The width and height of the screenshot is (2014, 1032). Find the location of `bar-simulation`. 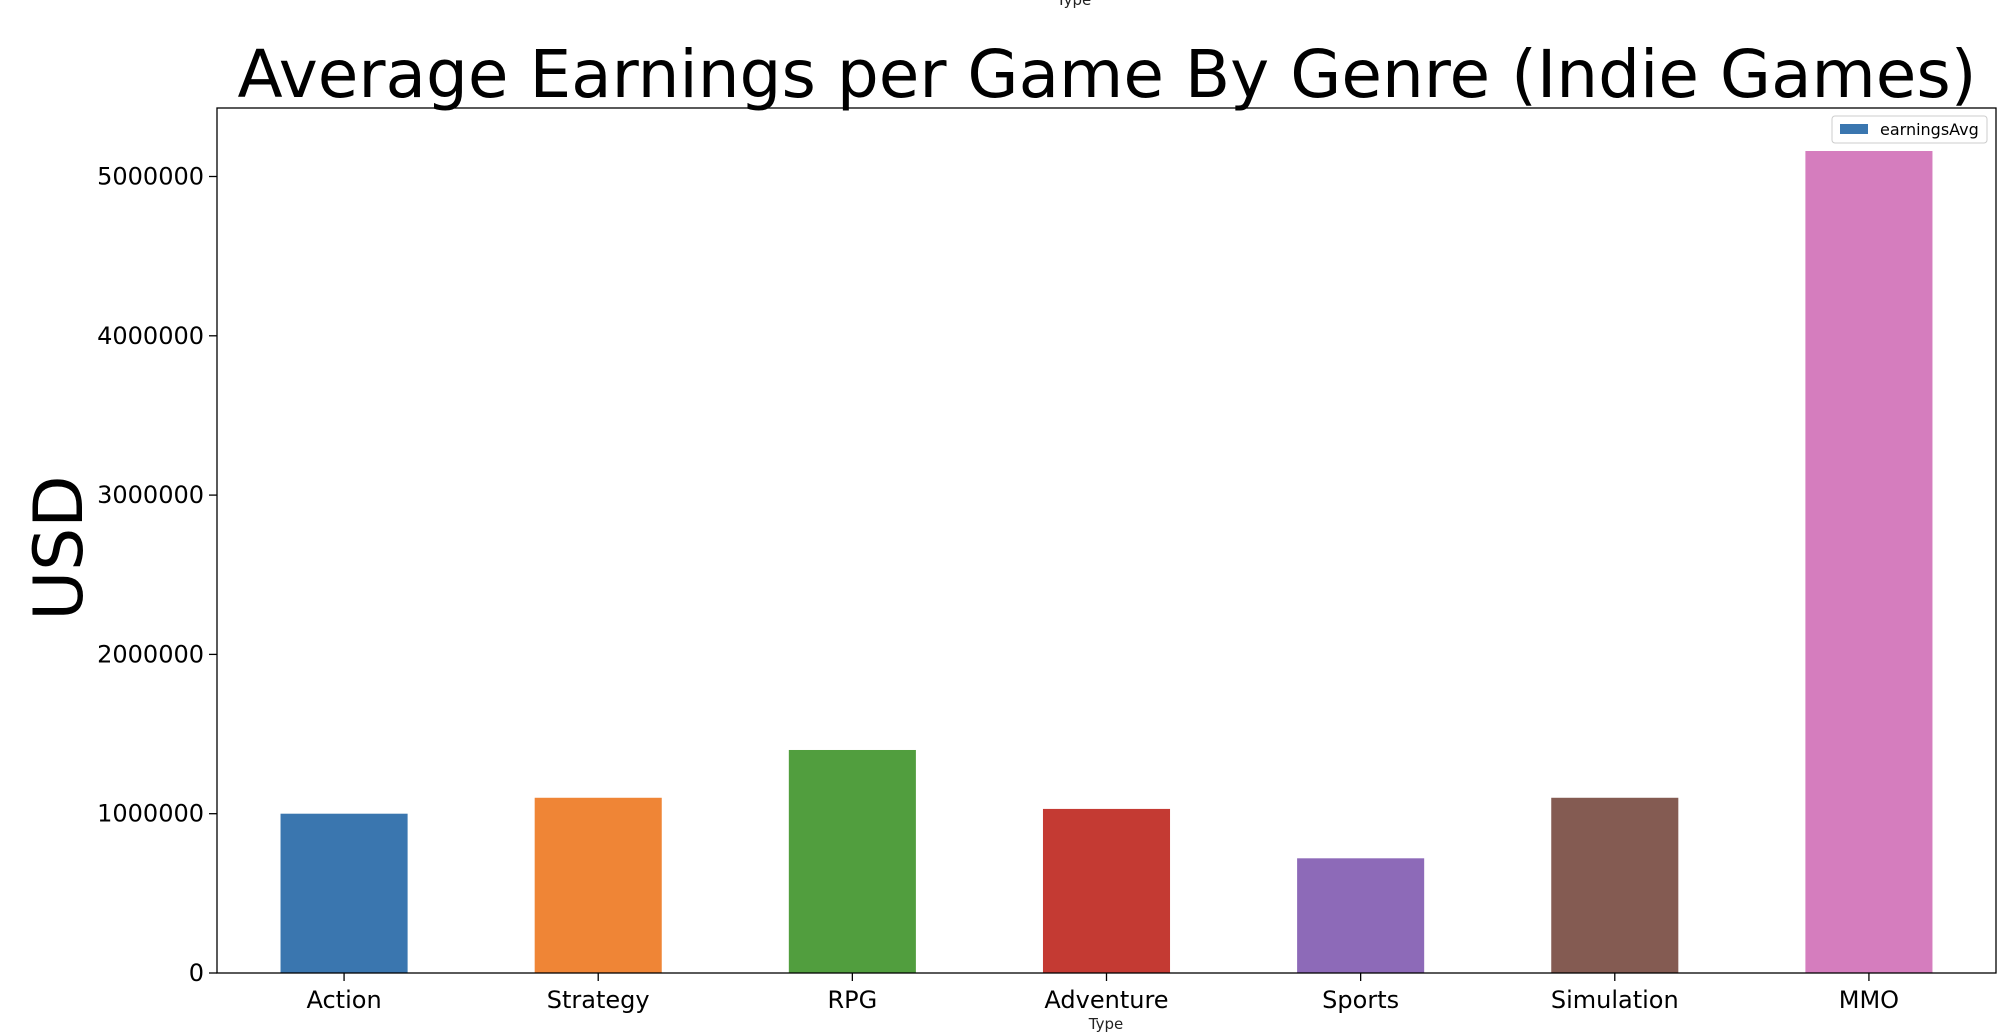

bar-simulation is located at coordinates (1615, 885).